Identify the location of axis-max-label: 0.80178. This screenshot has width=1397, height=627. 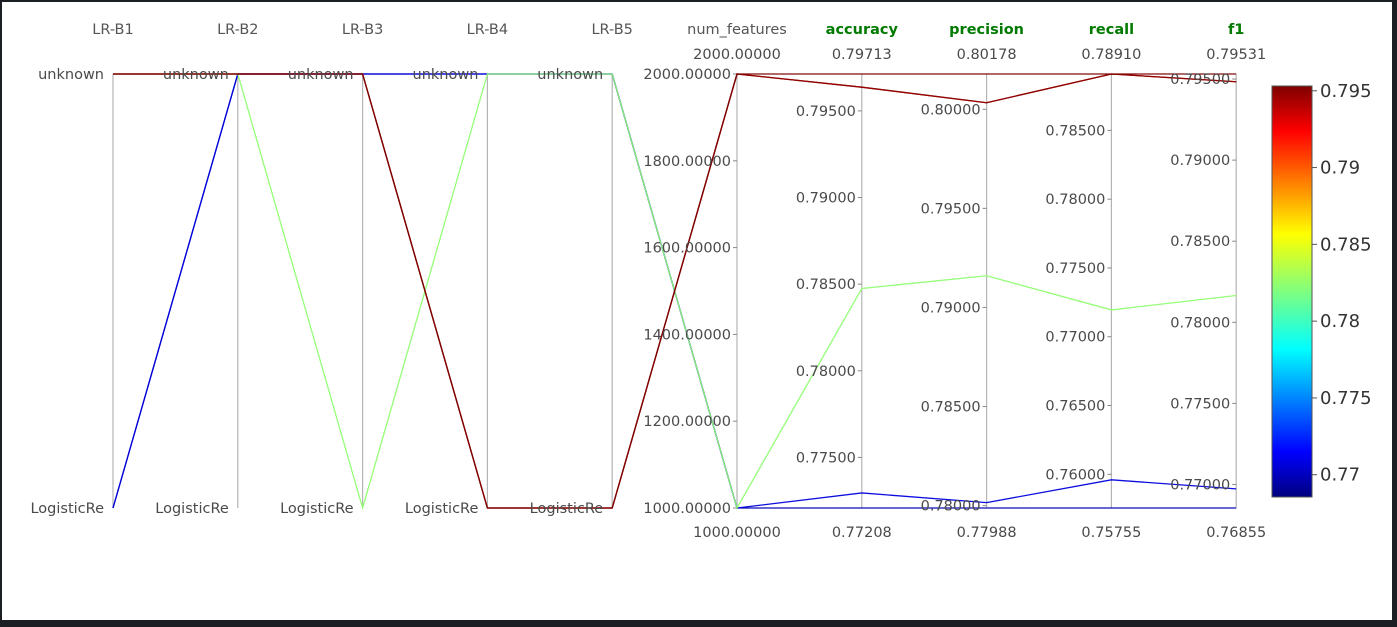
(987, 55).